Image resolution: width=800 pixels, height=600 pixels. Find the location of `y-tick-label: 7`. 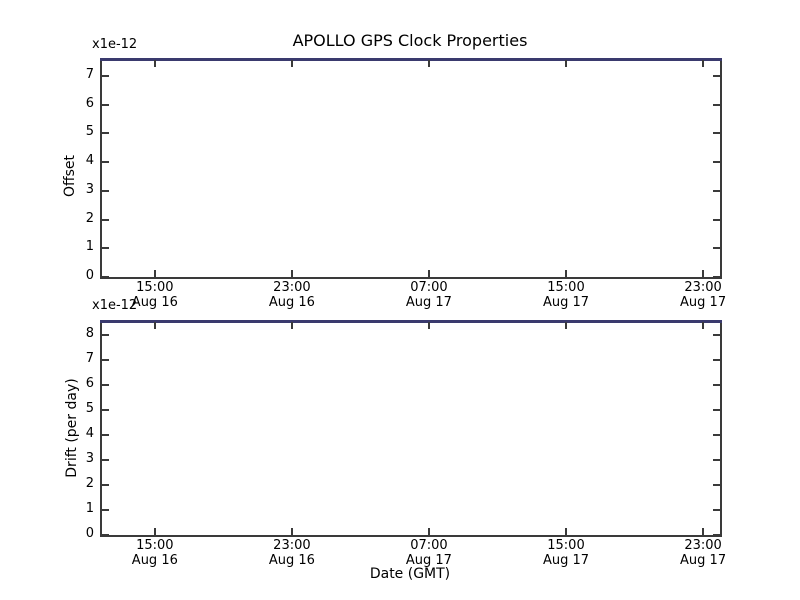

y-tick-label: 7 is located at coordinates (89, 358).